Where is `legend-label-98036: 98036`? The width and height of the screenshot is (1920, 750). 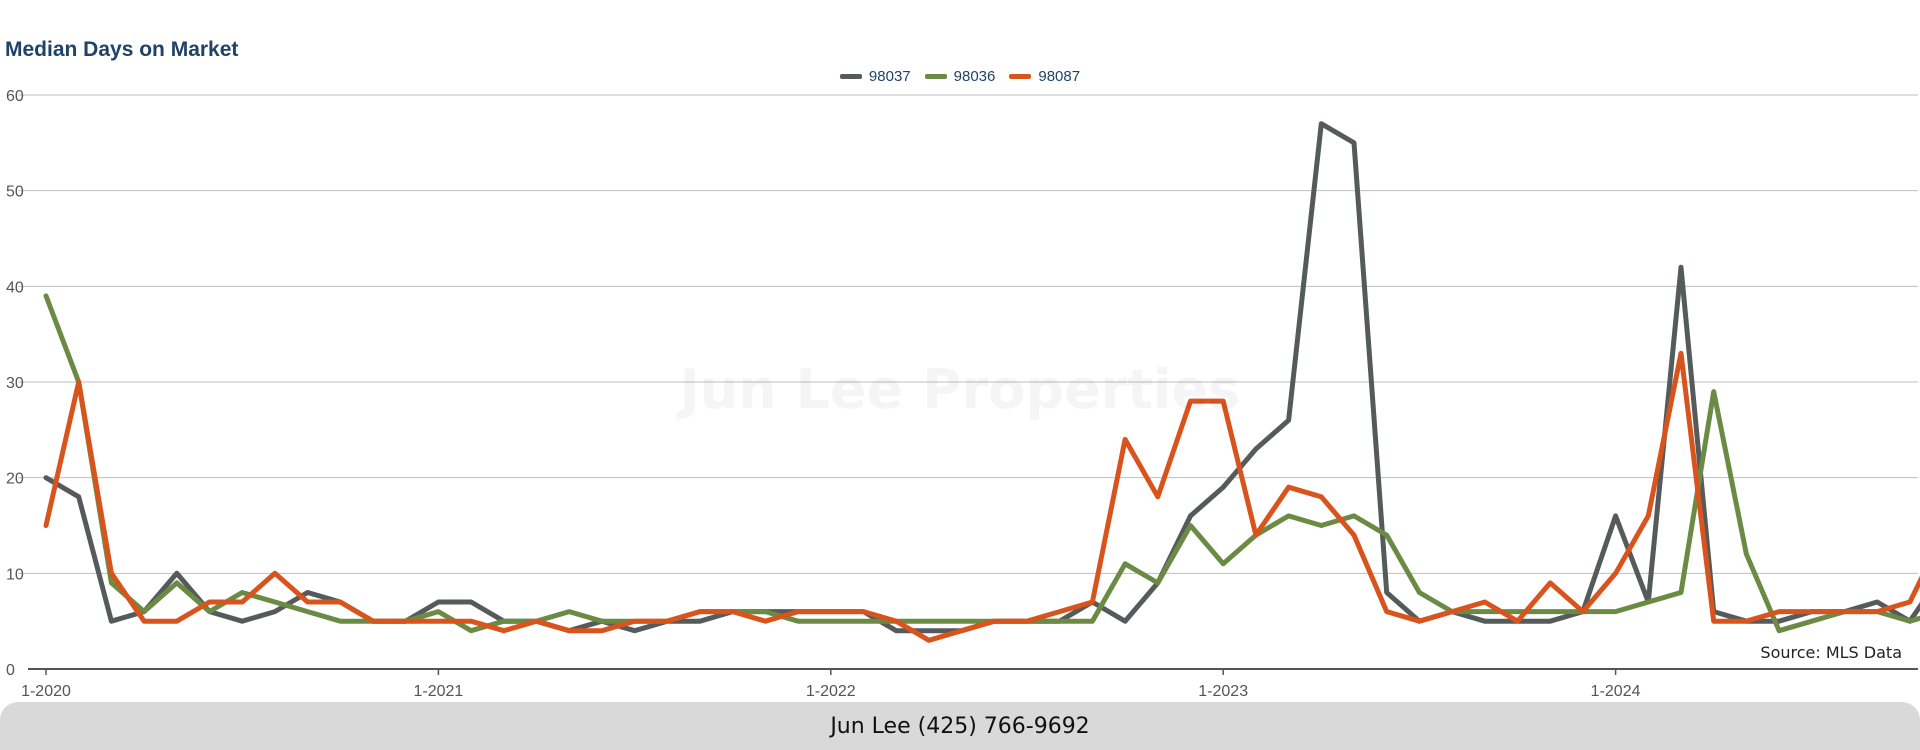 legend-label-98036: 98036 is located at coordinates (974, 76).